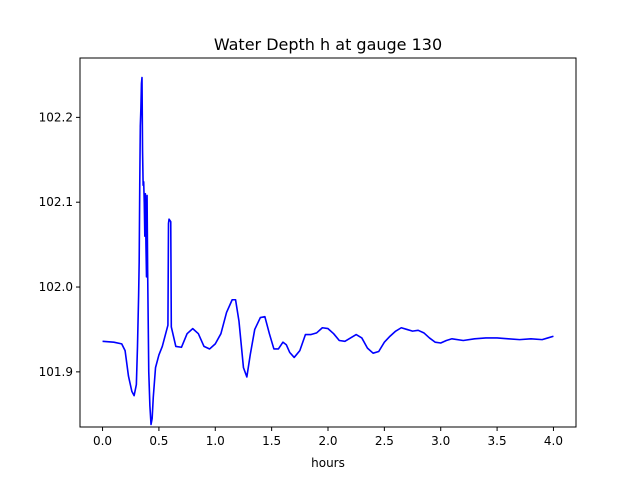 The height and width of the screenshot is (480, 640). What do you see at coordinates (271, 441) in the screenshot?
I see `x-tick-label: 1.5` at bounding box center [271, 441].